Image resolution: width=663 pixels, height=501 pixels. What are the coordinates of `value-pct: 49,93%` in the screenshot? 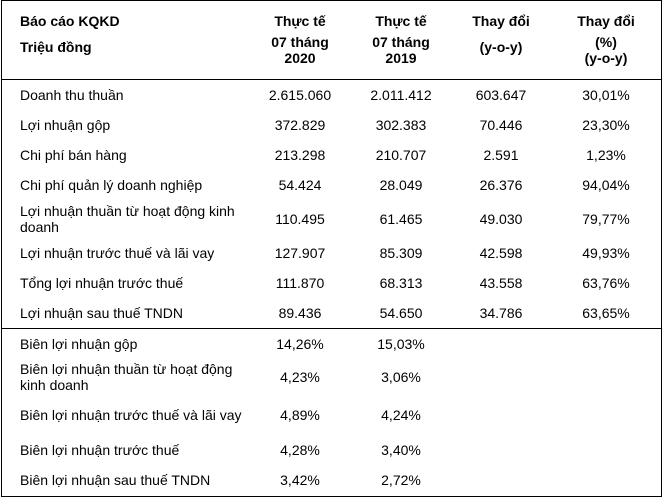 It's located at (606, 253).